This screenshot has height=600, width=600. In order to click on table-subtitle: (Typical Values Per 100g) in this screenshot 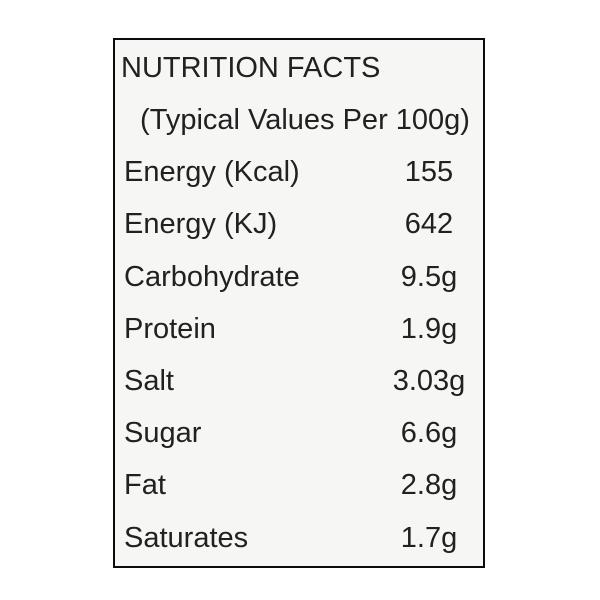, I will do `click(305, 119)`.